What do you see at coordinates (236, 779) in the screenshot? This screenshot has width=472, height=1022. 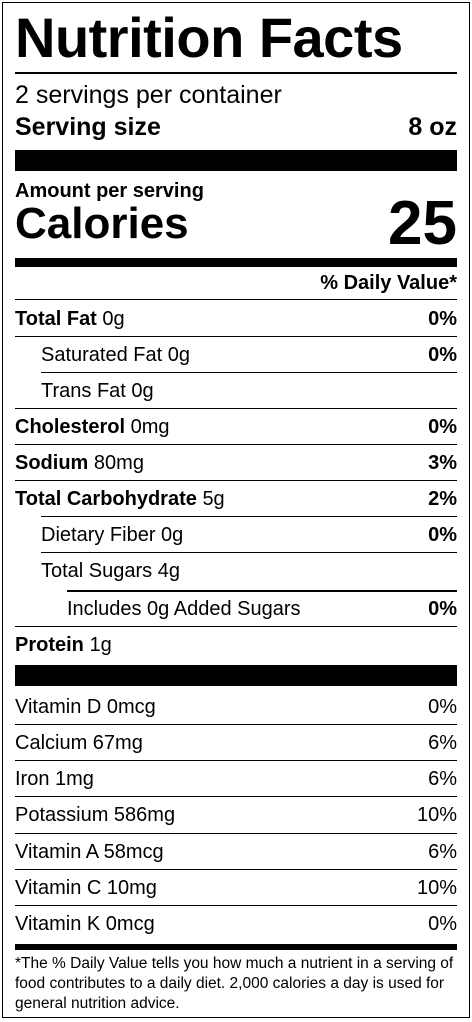 I see `vitamin-row-iron: Iron 1mg 6%` at bounding box center [236, 779].